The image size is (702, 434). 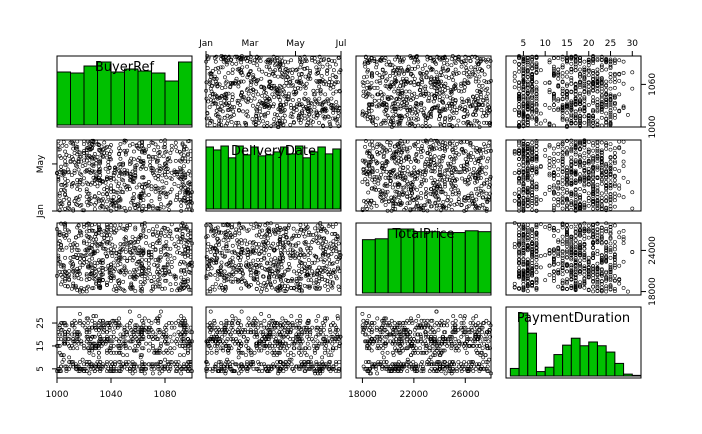 What do you see at coordinates (125, 67) in the screenshot?
I see `variable-label: BuyerRef` at bounding box center [125, 67].